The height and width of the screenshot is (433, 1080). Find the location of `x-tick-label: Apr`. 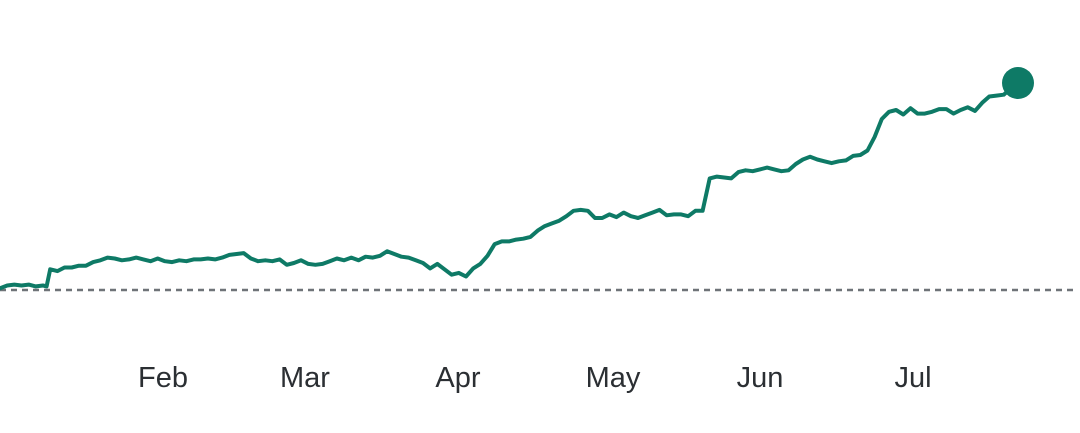

x-tick-label: Apr is located at coordinates (457, 378).